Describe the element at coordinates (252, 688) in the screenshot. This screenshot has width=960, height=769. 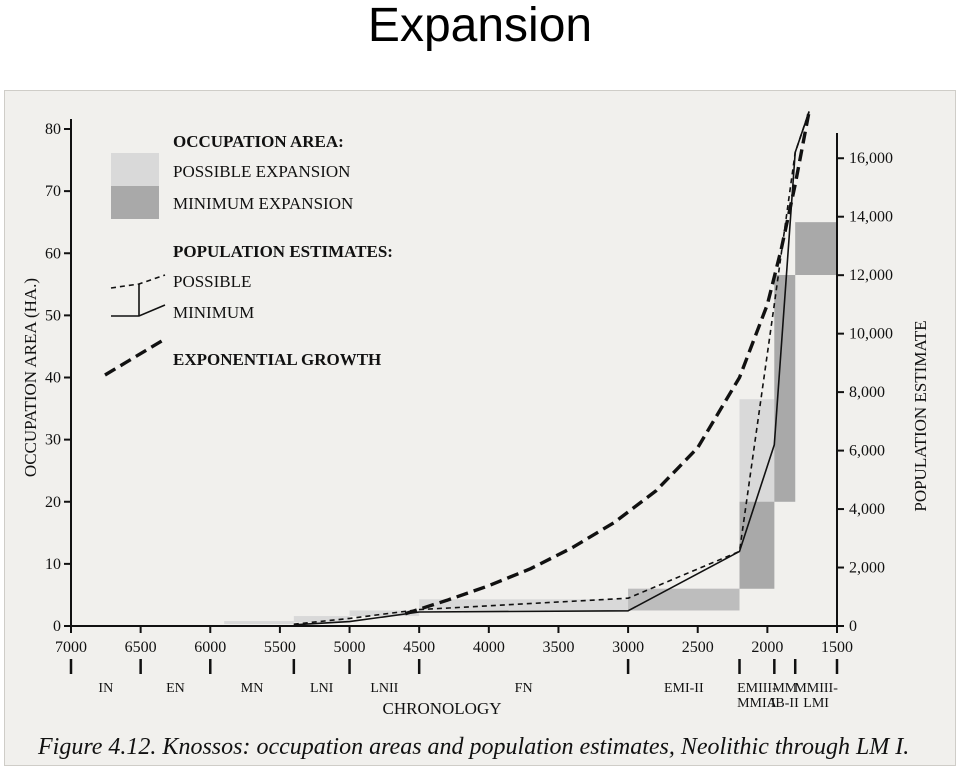
I see `period-label: MN` at that location.